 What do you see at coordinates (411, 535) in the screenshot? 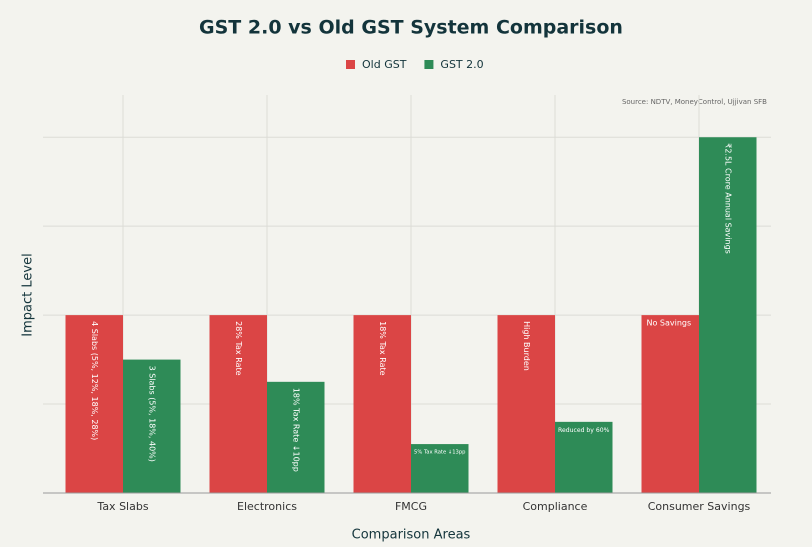
I see `x-axis-title: Comparison Areas` at bounding box center [411, 535].